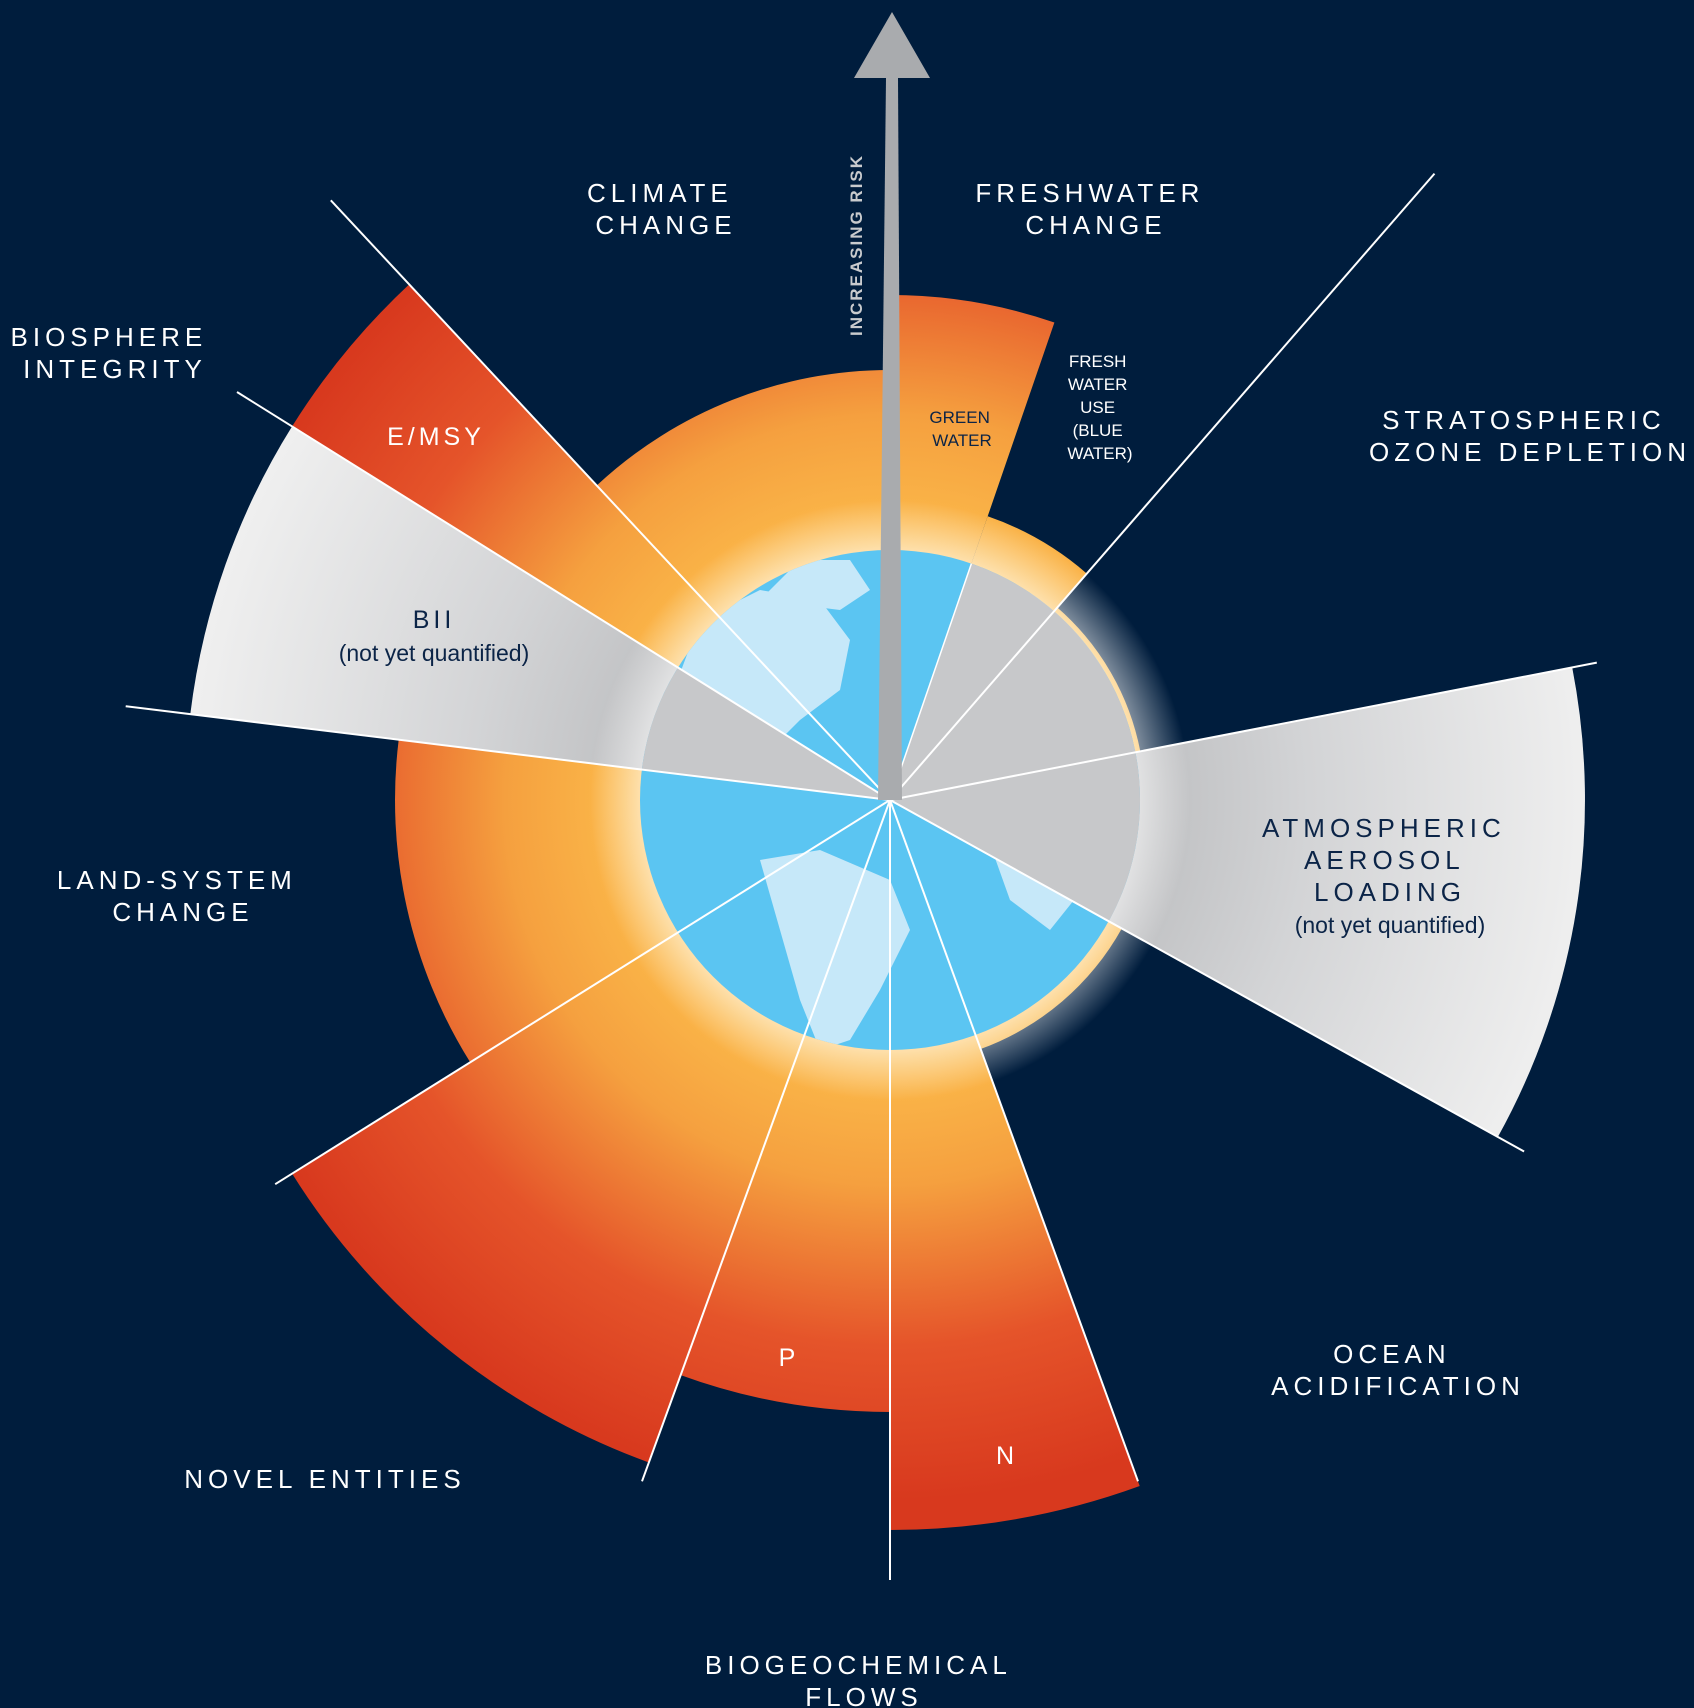 The image size is (1694, 1708). What do you see at coordinates (434, 620) in the screenshot?
I see `label-bii: BII` at bounding box center [434, 620].